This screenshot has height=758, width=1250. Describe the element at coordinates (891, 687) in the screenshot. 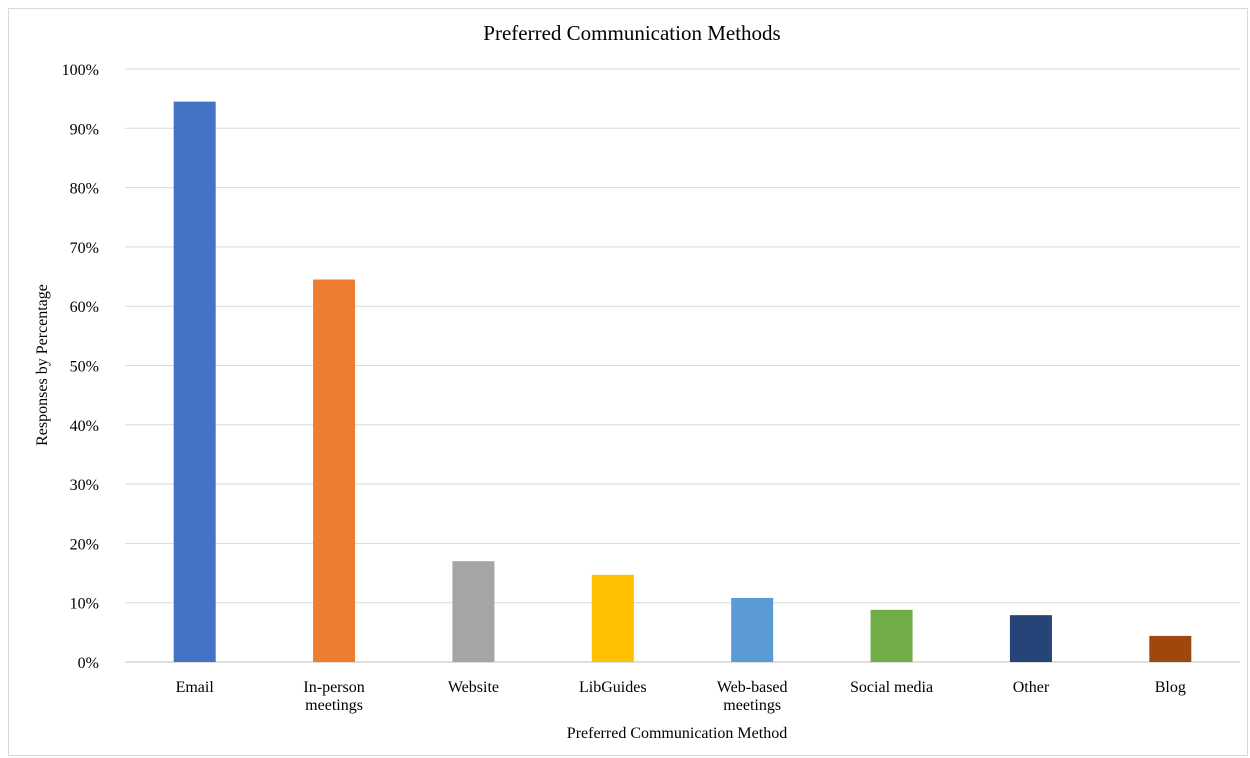

I see `x-category-label: Social media` at that location.